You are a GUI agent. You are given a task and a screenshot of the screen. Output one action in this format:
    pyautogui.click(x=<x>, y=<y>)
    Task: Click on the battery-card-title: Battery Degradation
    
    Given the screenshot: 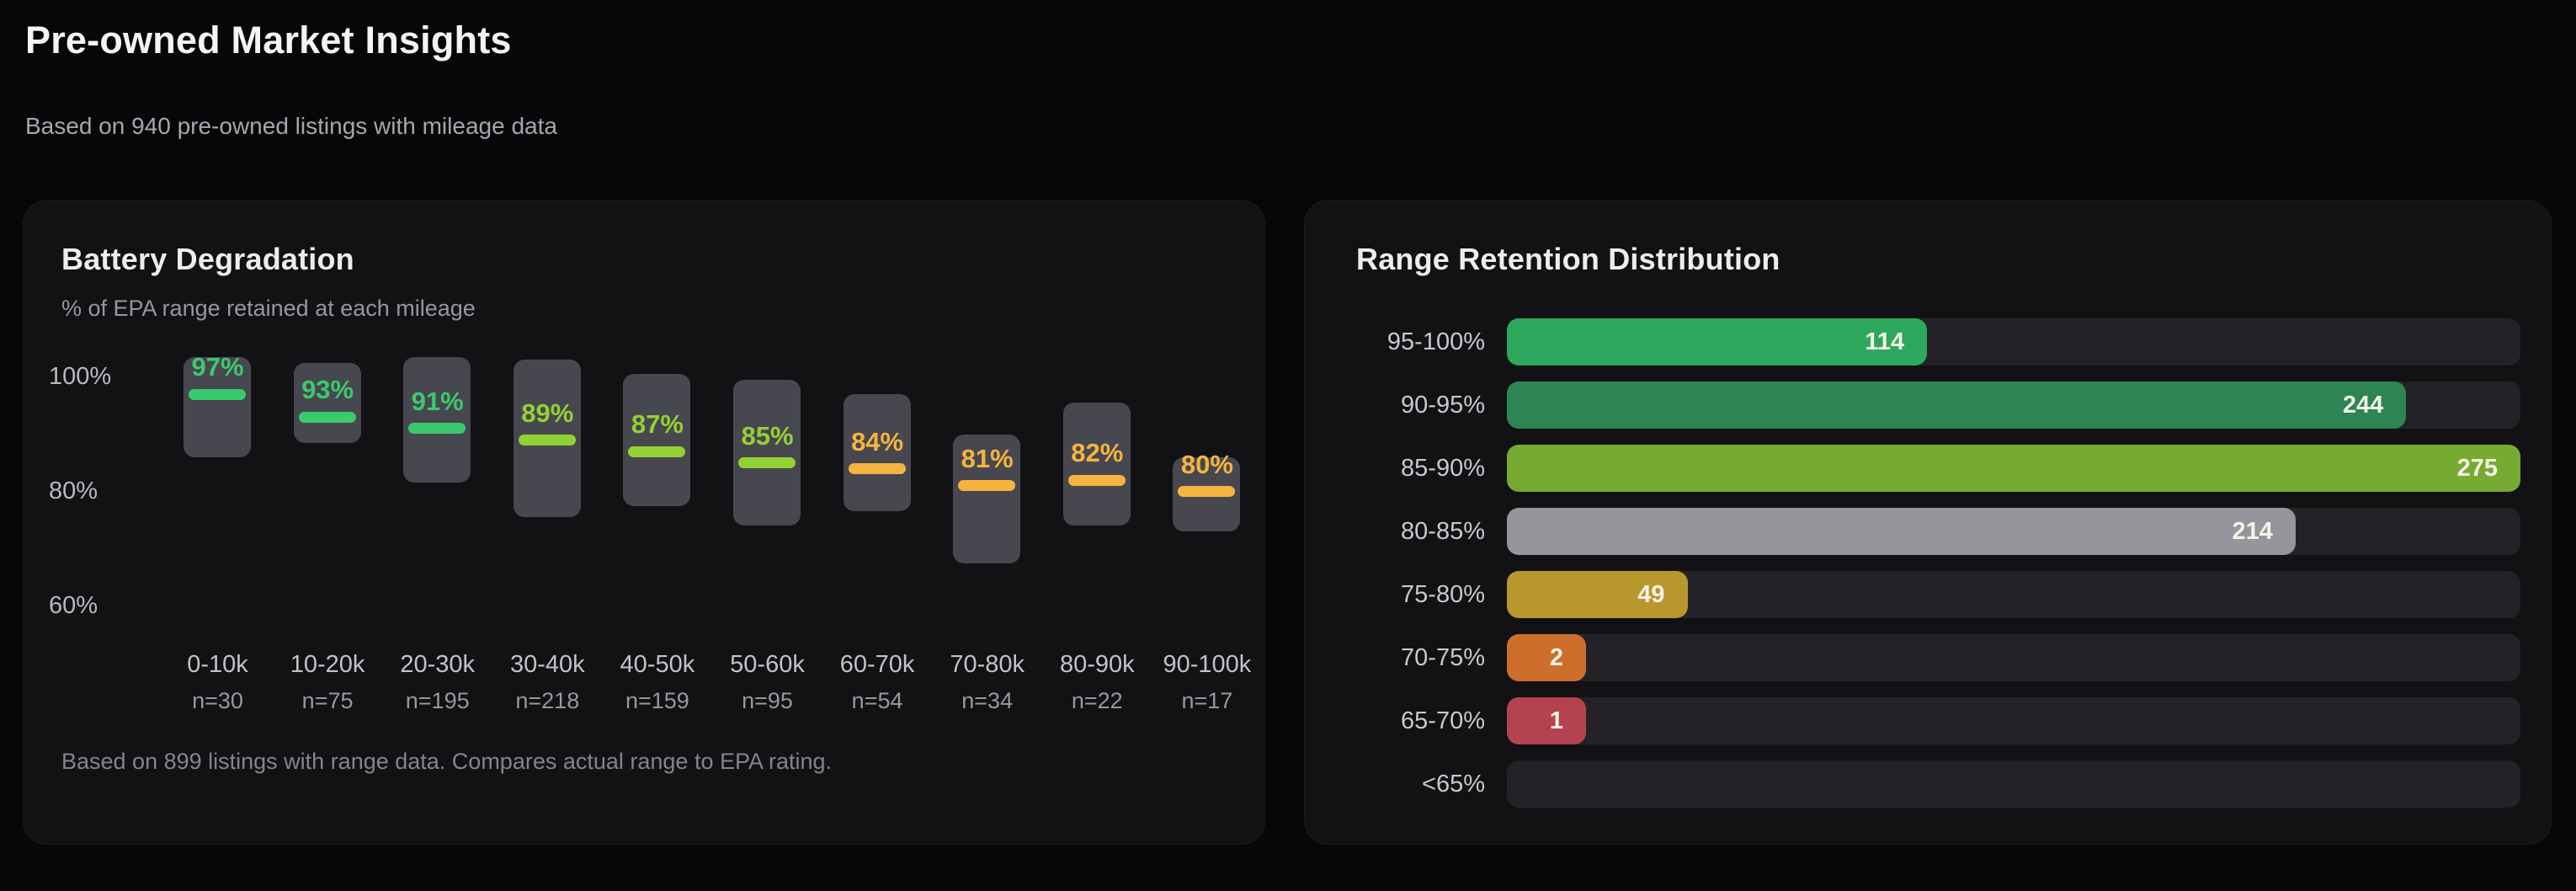 What is the action you would take?
    pyautogui.click(x=208, y=259)
    